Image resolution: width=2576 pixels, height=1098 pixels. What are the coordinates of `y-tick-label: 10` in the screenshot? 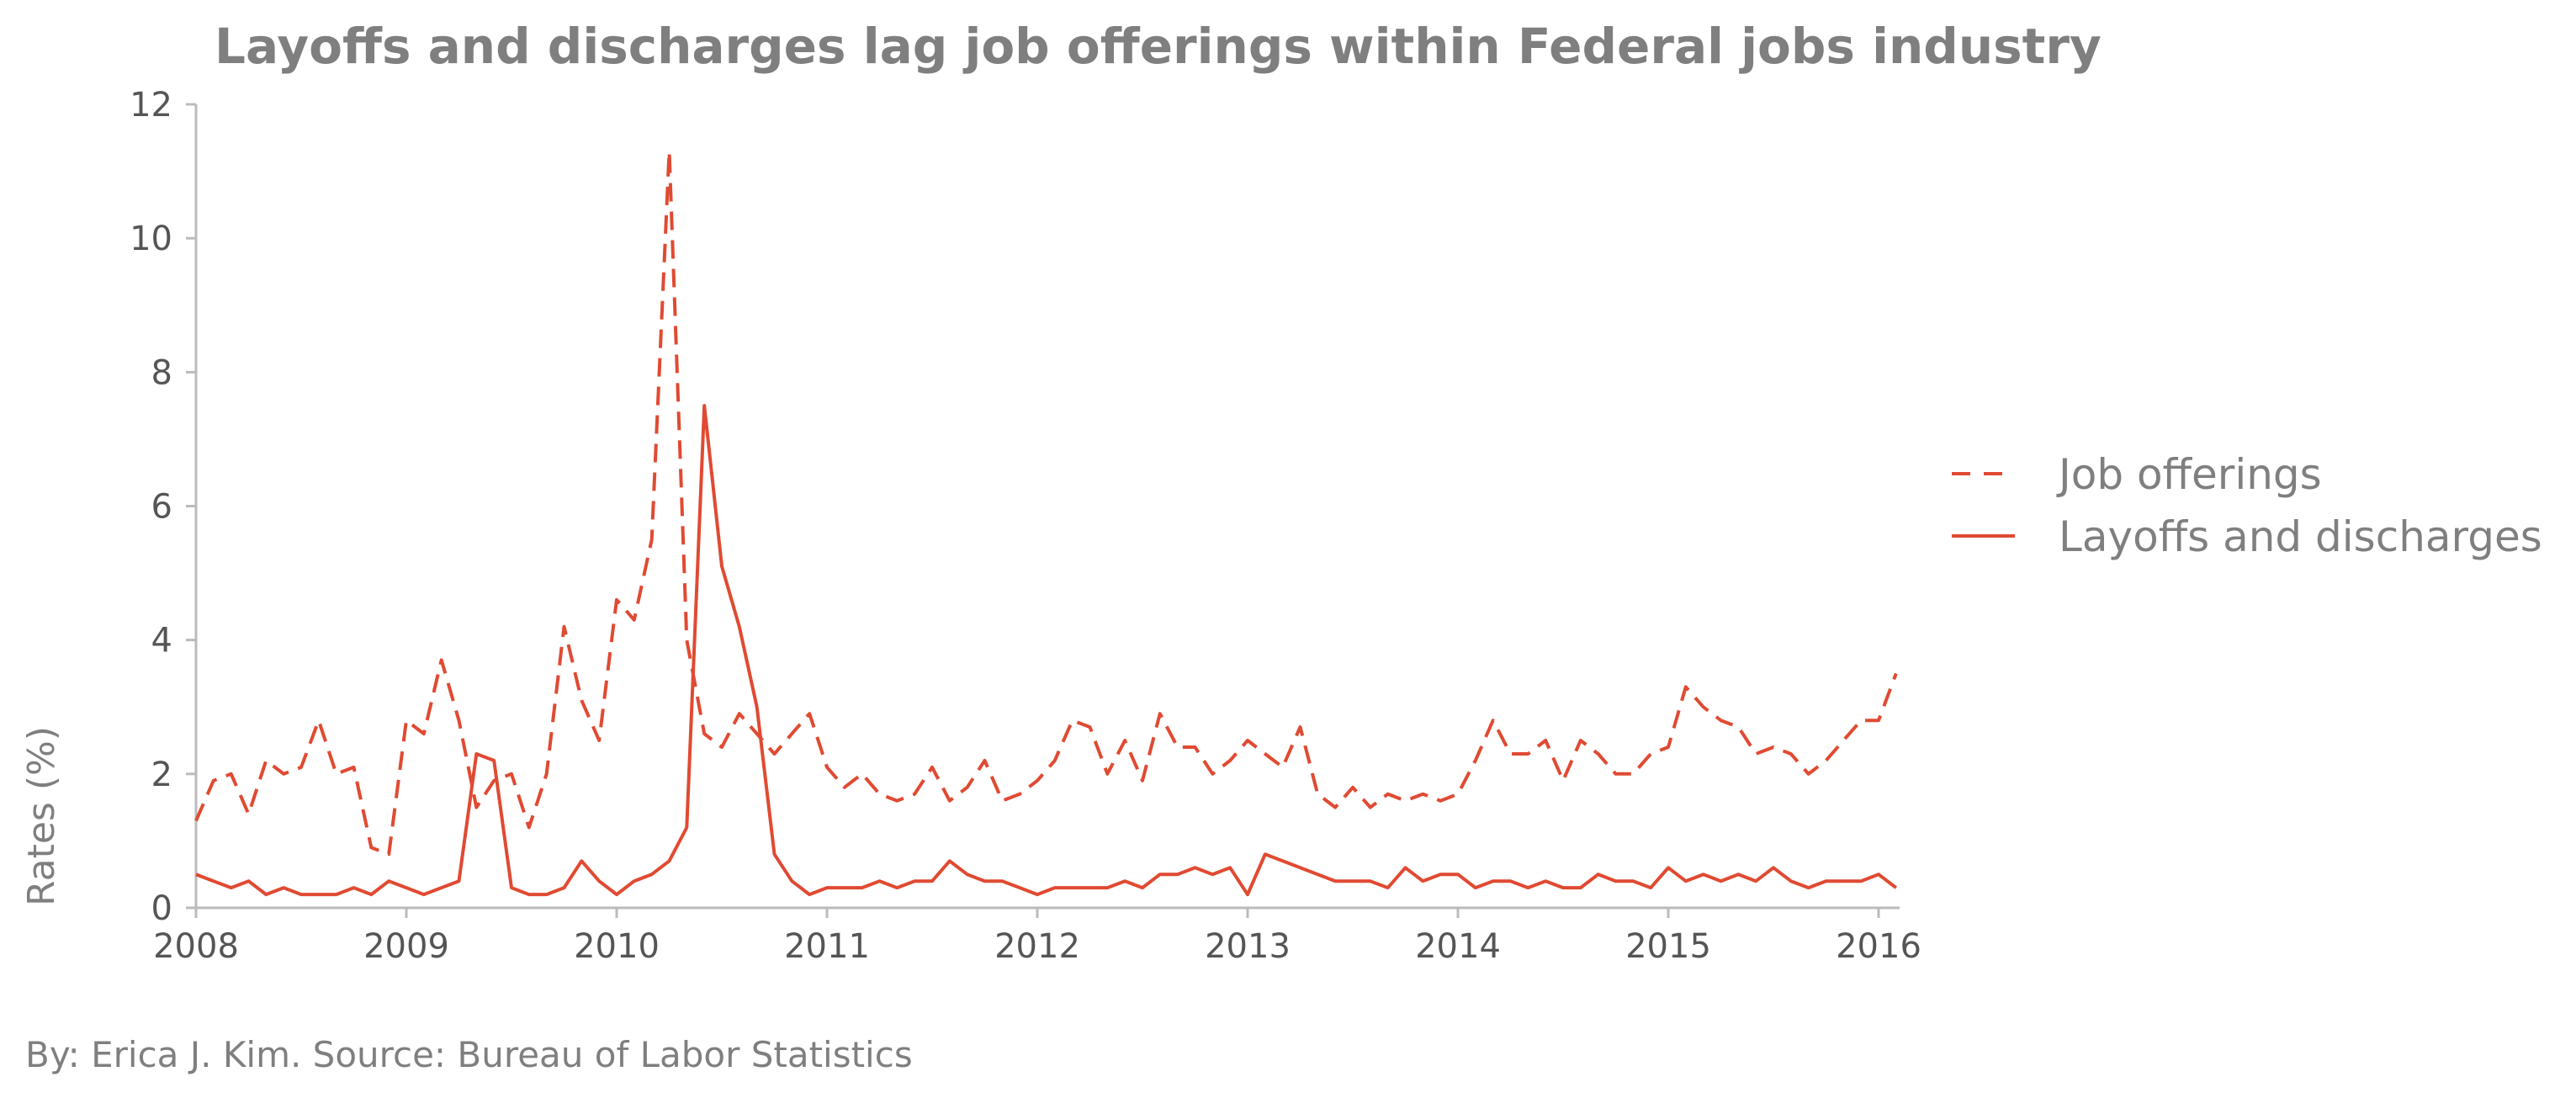 It's located at (151, 239).